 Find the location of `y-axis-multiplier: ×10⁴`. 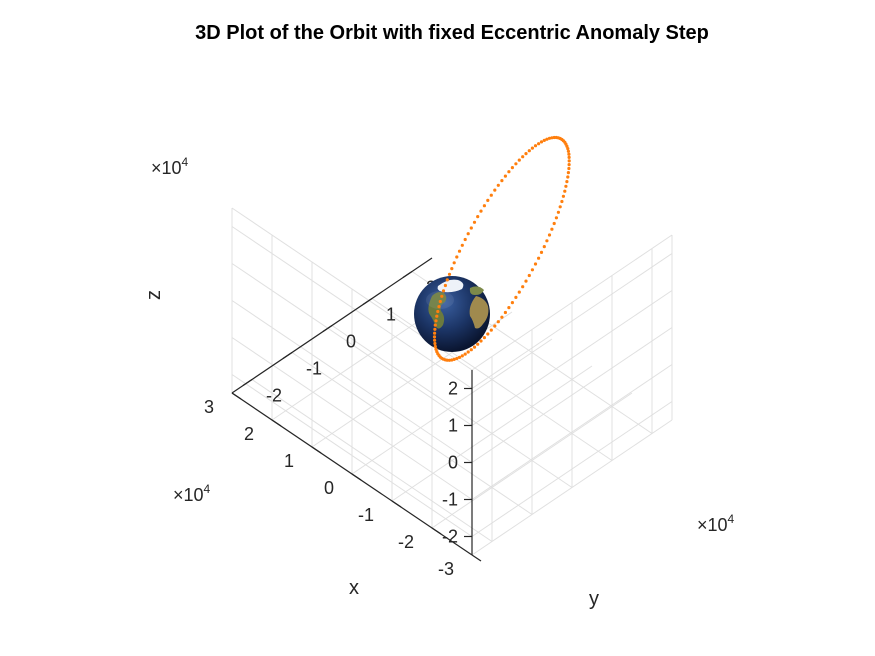

y-axis-multiplier: ×10⁴ is located at coordinates (716, 523).